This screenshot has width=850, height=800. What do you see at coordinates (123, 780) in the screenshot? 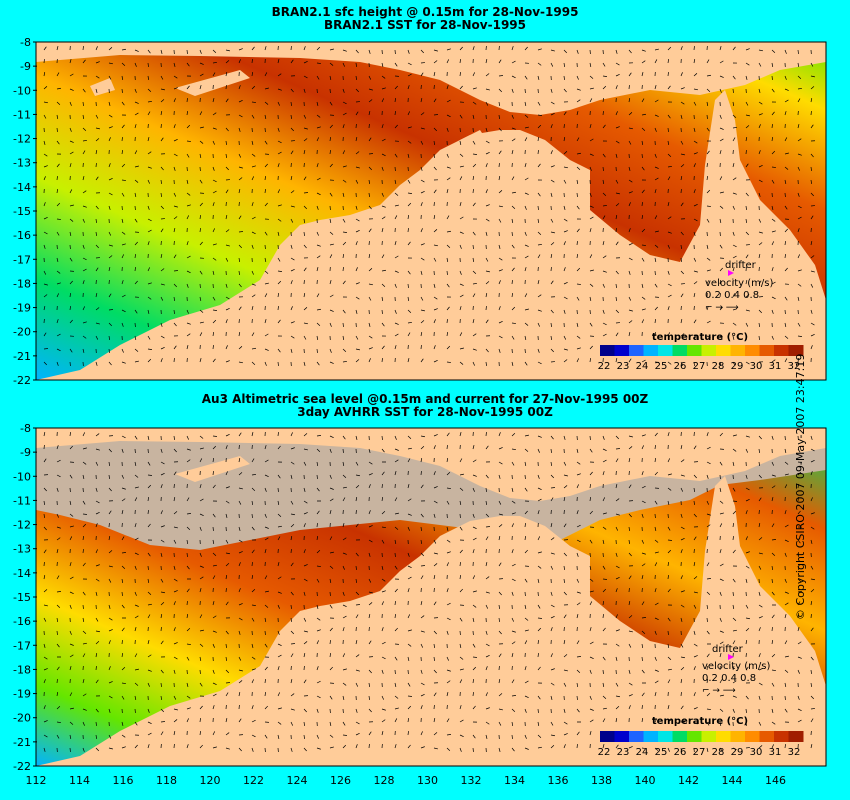
I see `lon-tick-label: 116` at bounding box center [123, 780].